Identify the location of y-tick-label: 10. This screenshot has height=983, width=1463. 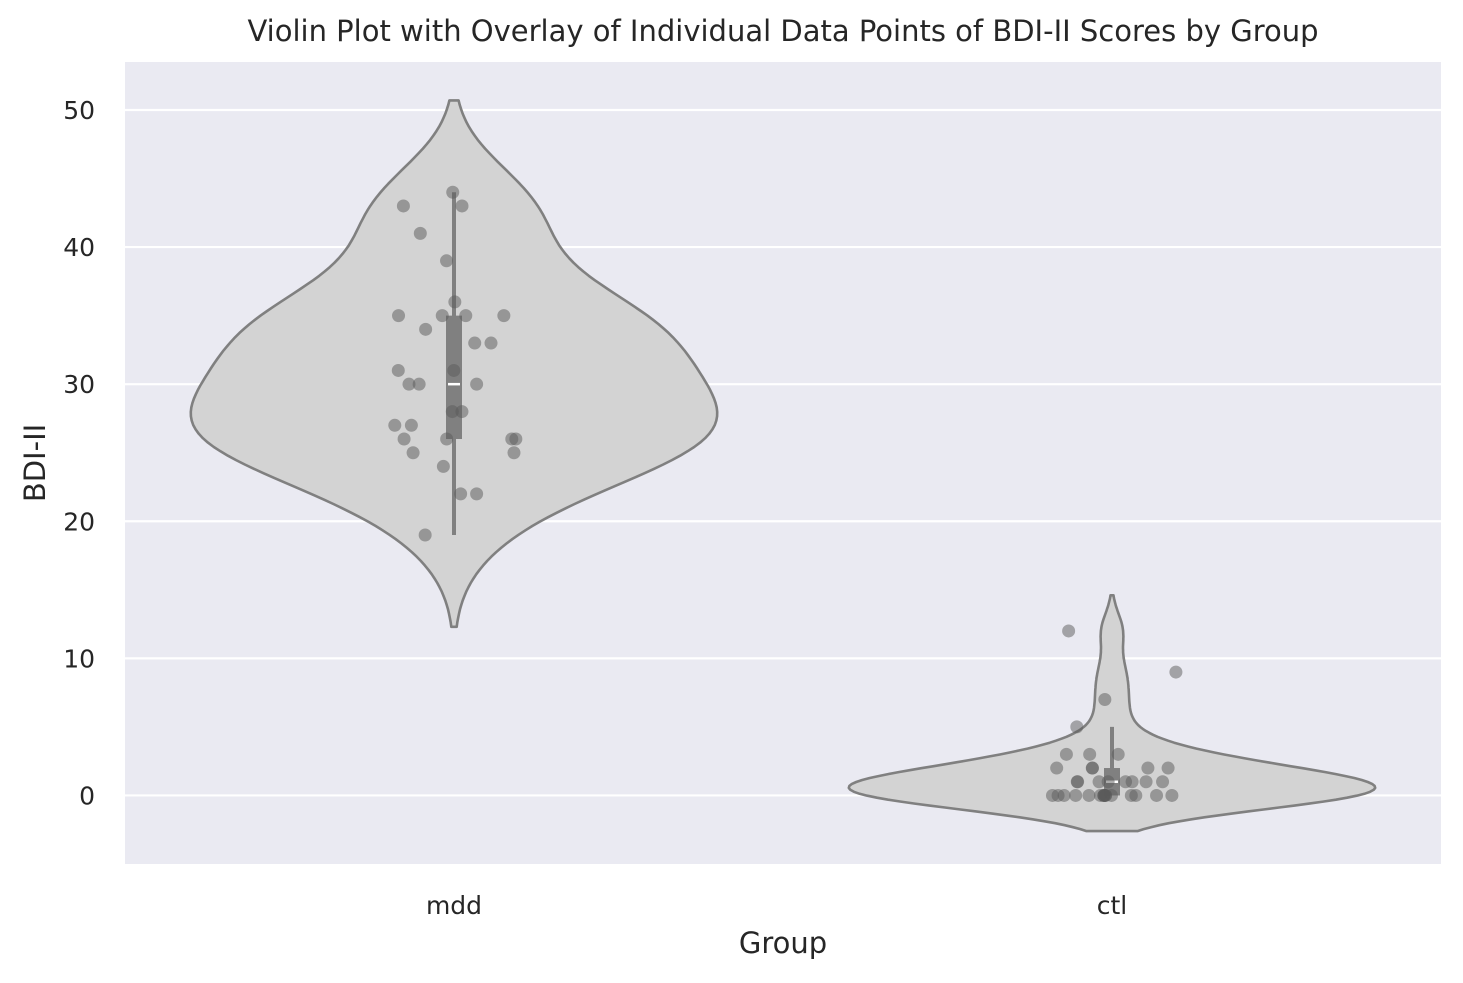
(79, 658).